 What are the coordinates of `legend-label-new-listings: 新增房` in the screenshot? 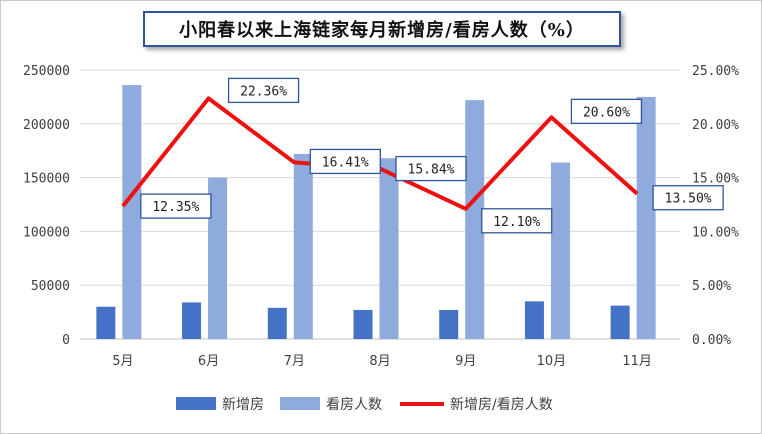 It's located at (243, 405).